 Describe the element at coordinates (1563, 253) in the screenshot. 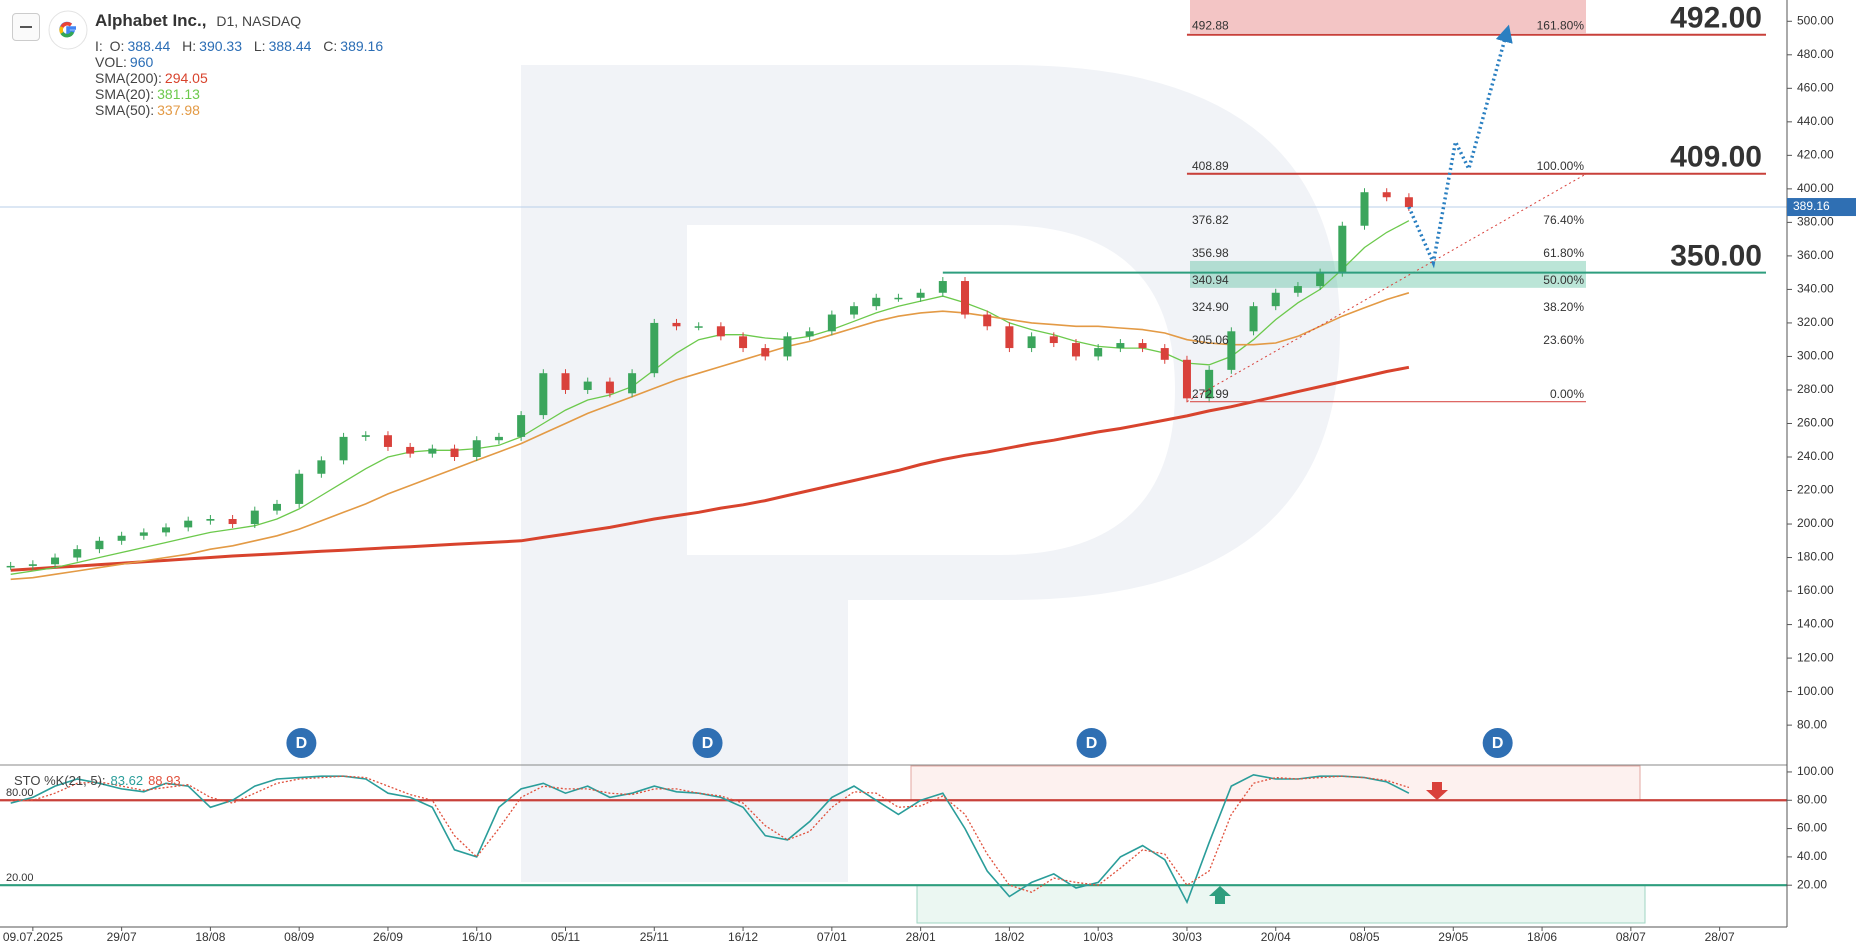

I see `fib-pct-label: 61.80%` at that location.